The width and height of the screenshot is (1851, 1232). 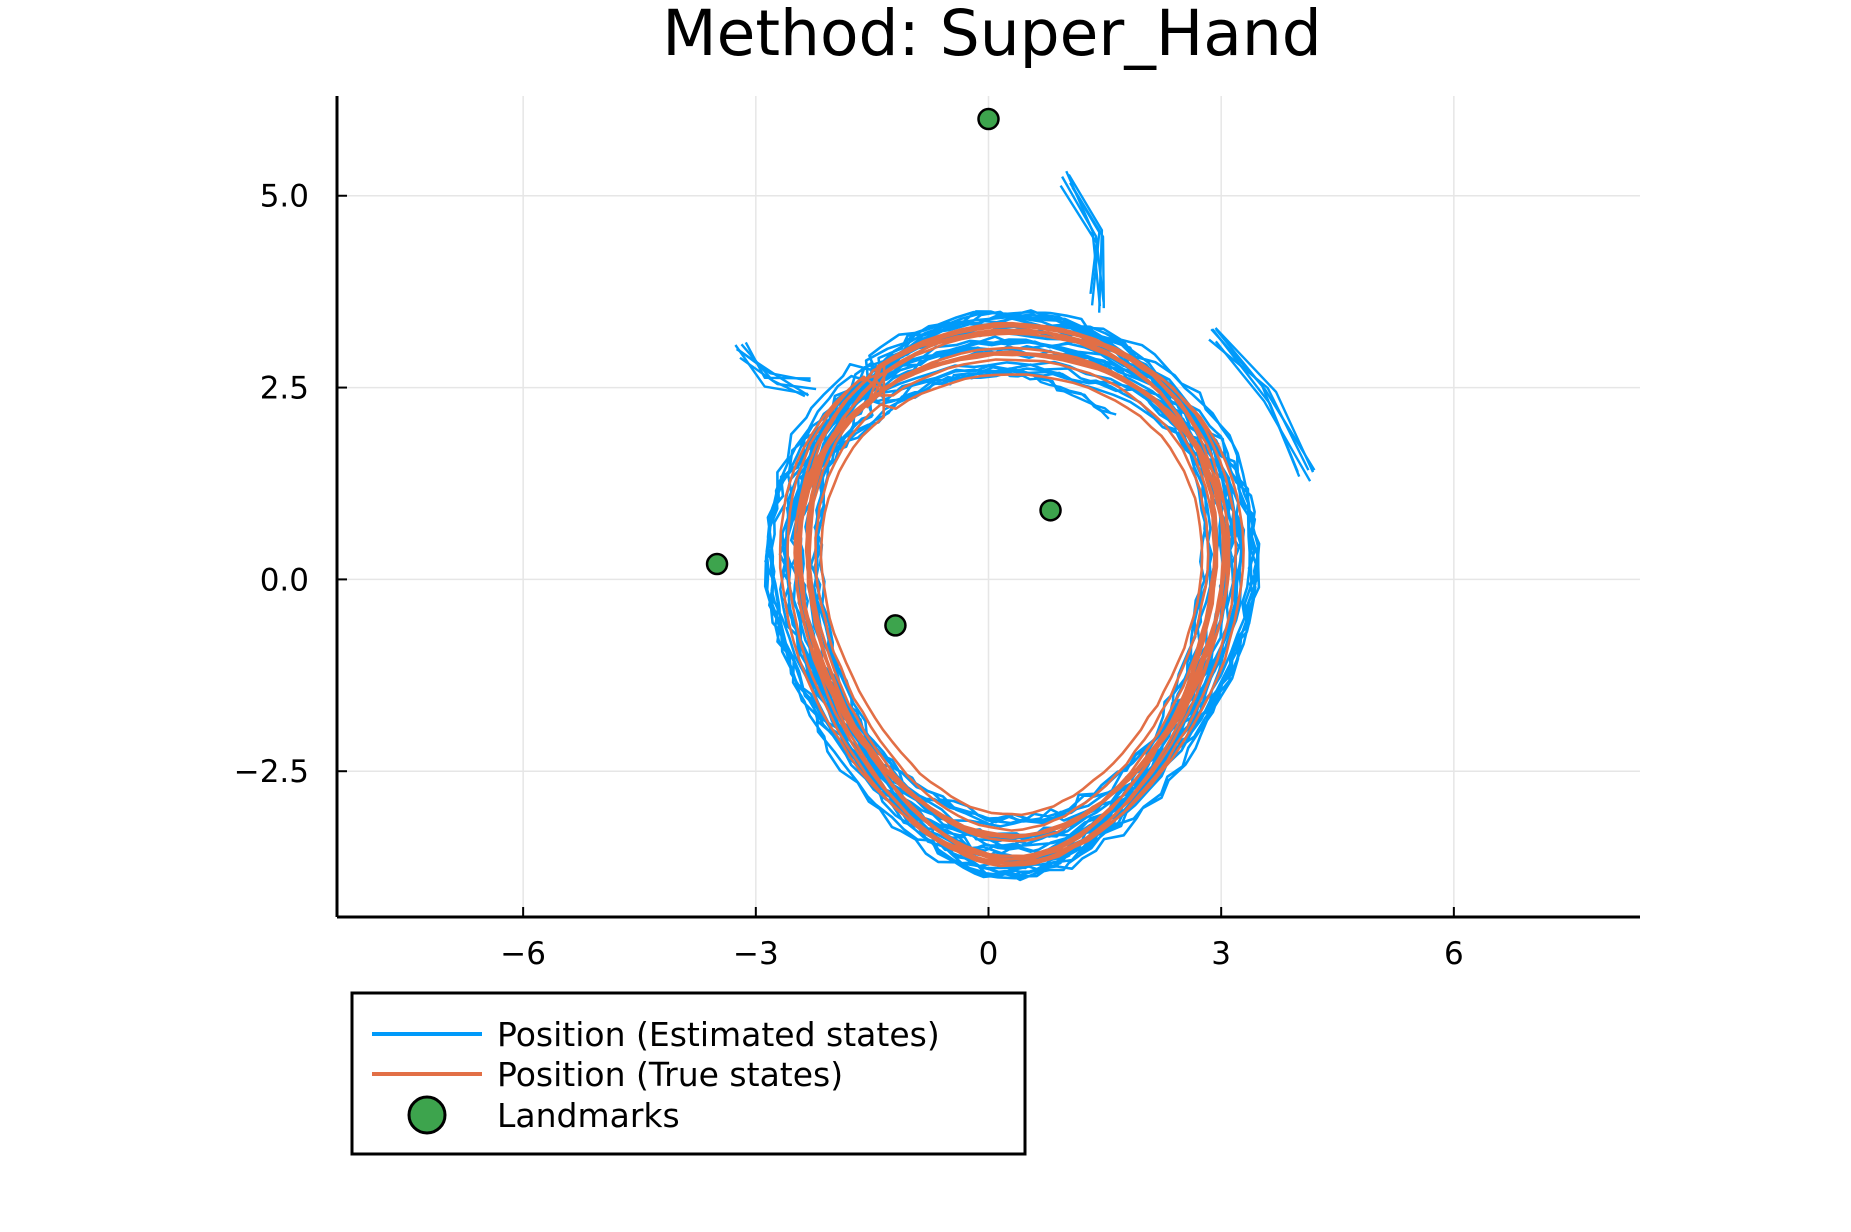 What do you see at coordinates (284, 389) in the screenshot?
I see `y-tick-label: 2.5` at bounding box center [284, 389].